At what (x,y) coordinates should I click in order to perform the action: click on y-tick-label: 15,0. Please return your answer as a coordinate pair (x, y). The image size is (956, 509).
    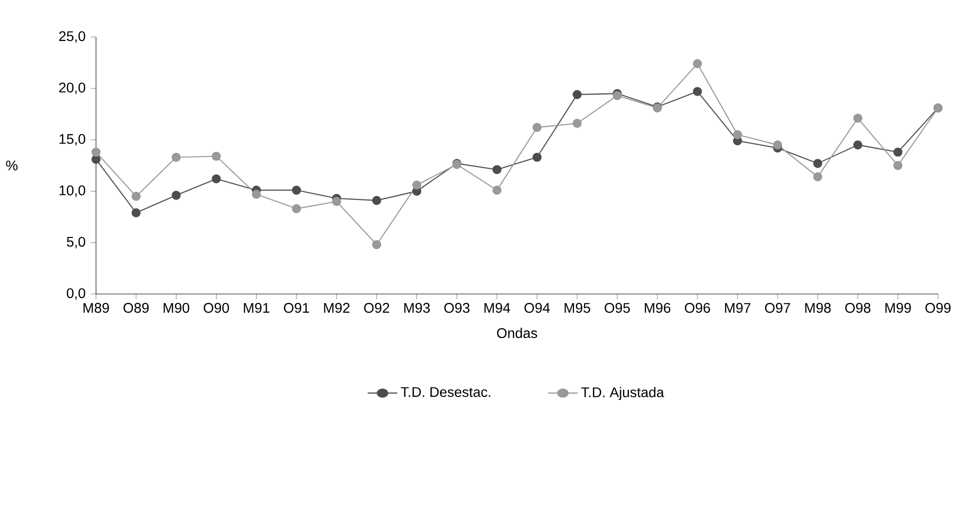
    Looking at the image, I should click on (73, 140).